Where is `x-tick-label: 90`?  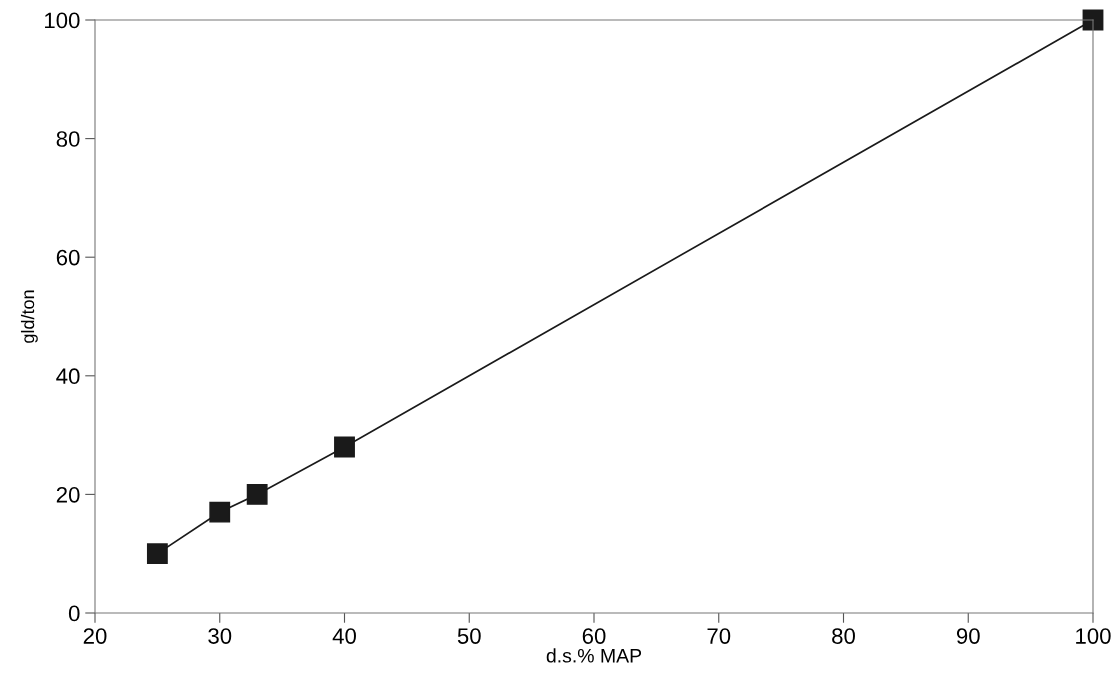
x-tick-label: 90 is located at coordinates (968, 636).